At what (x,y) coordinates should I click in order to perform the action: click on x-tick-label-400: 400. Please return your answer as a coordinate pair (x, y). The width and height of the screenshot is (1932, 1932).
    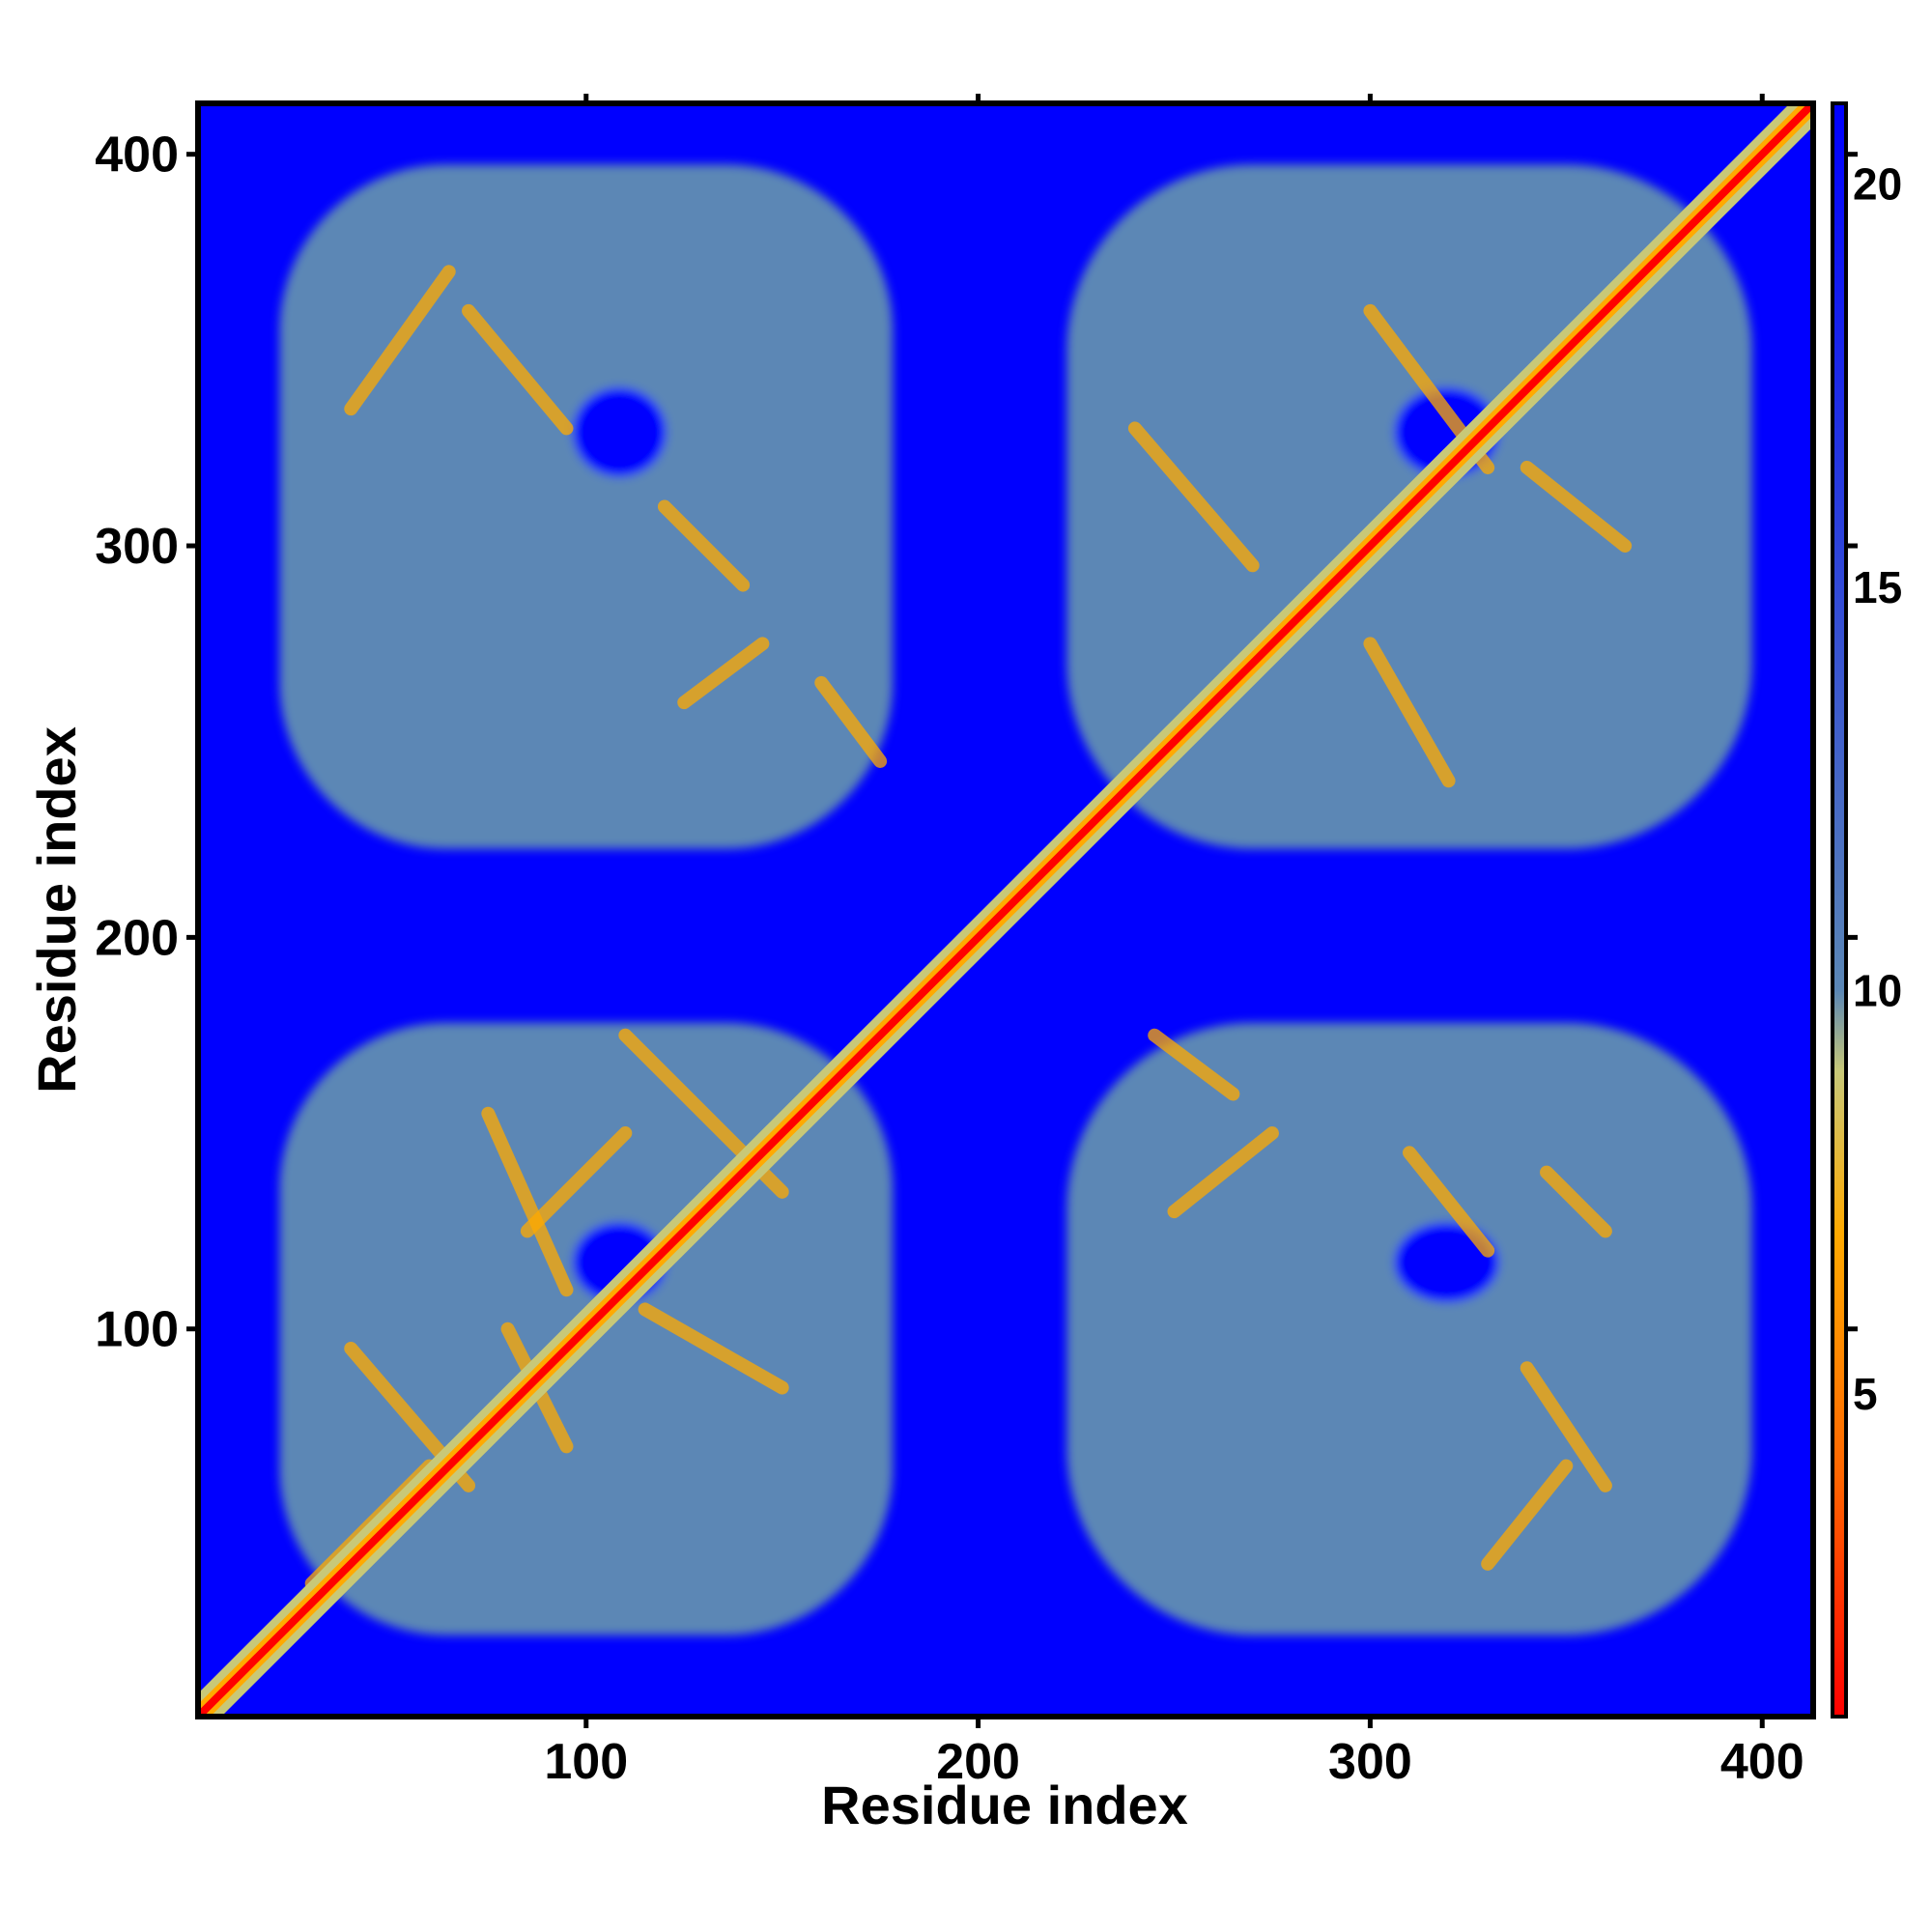
    Looking at the image, I should click on (1762, 1762).